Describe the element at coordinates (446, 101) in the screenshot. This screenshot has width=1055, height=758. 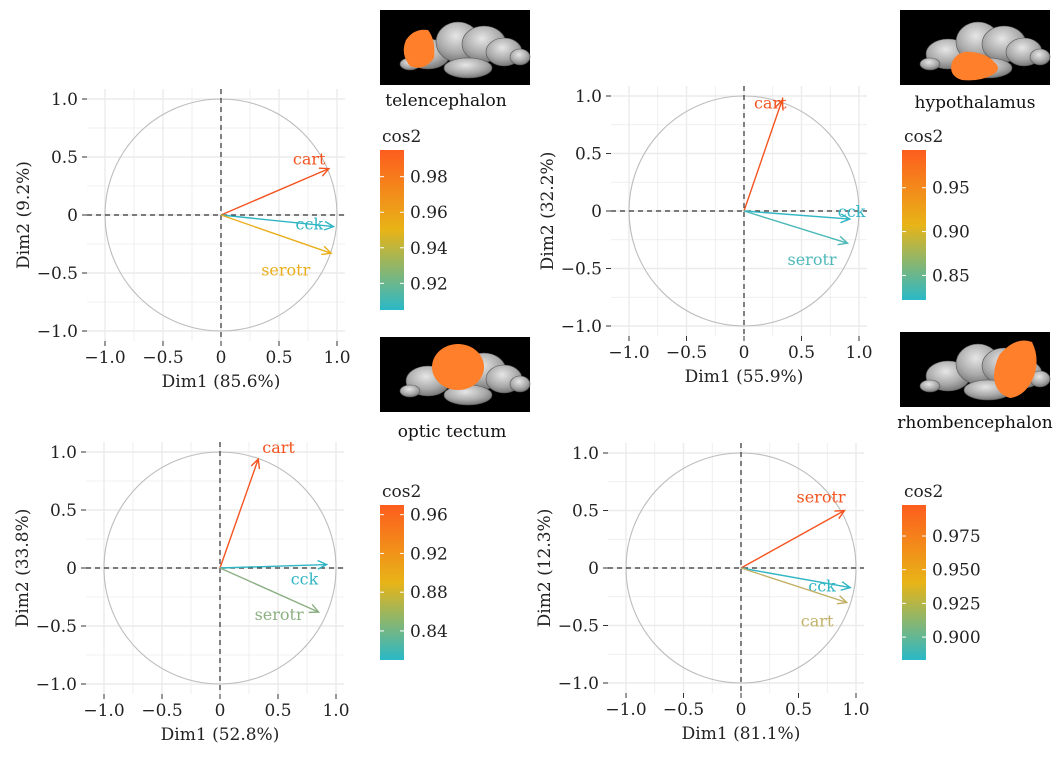
I see `region-label-telencephalon: telencephalon` at that location.